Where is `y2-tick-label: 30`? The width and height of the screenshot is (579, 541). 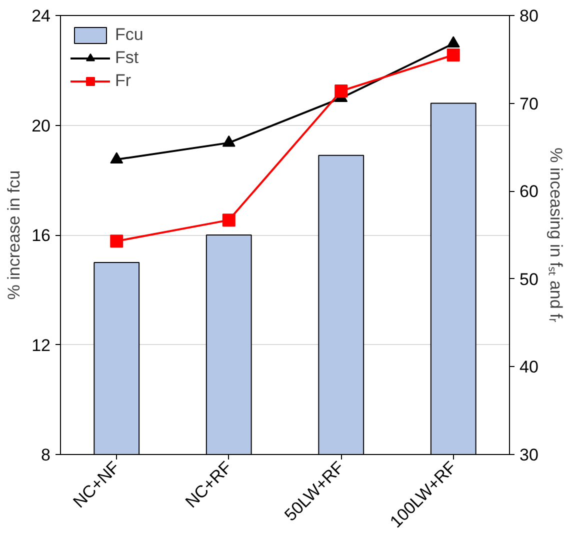 y2-tick-label: 30 is located at coordinates (529, 455).